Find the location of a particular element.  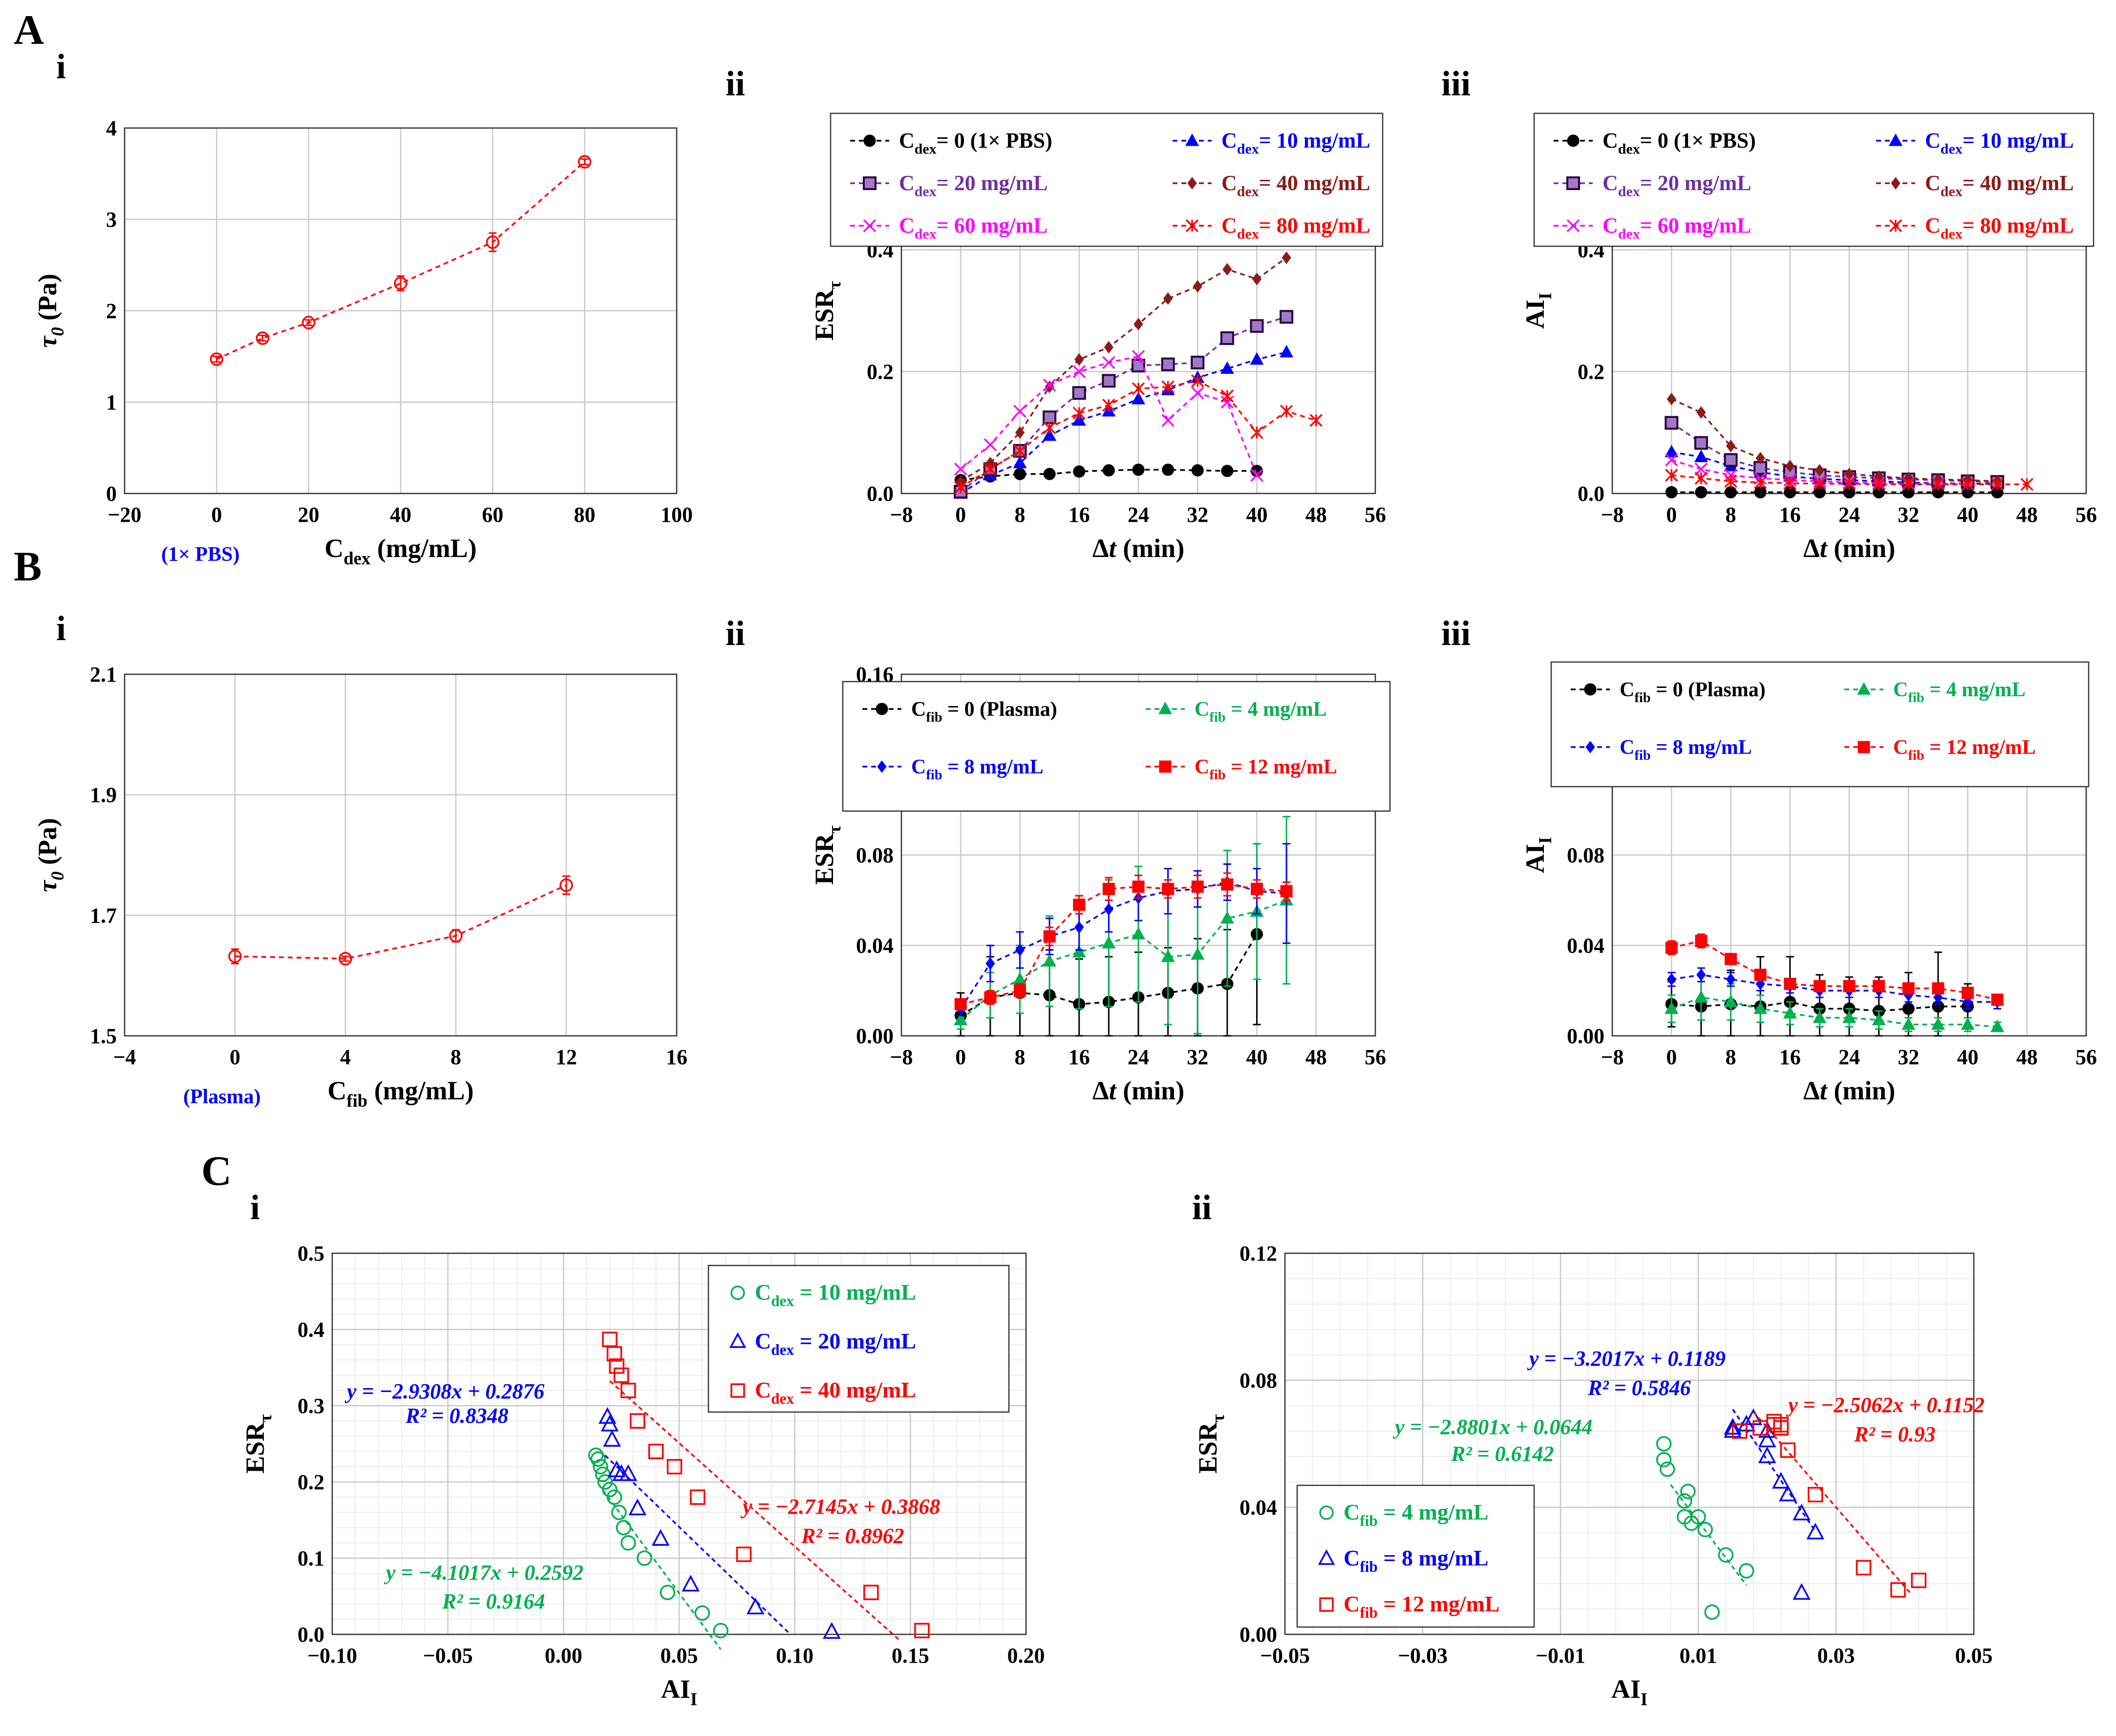

y-axis-label: ESRτ is located at coordinates (827, 855).